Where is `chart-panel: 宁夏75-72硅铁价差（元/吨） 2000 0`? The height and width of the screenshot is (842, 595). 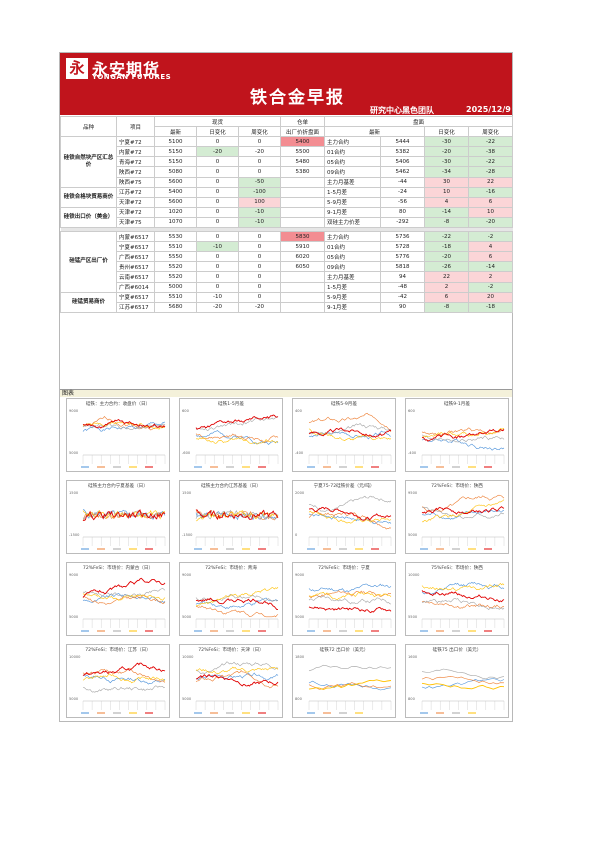 chart-panel: 宁夏75-72硅铁价差（元/吨） 2000 0 is located at coordinates (344, 517).